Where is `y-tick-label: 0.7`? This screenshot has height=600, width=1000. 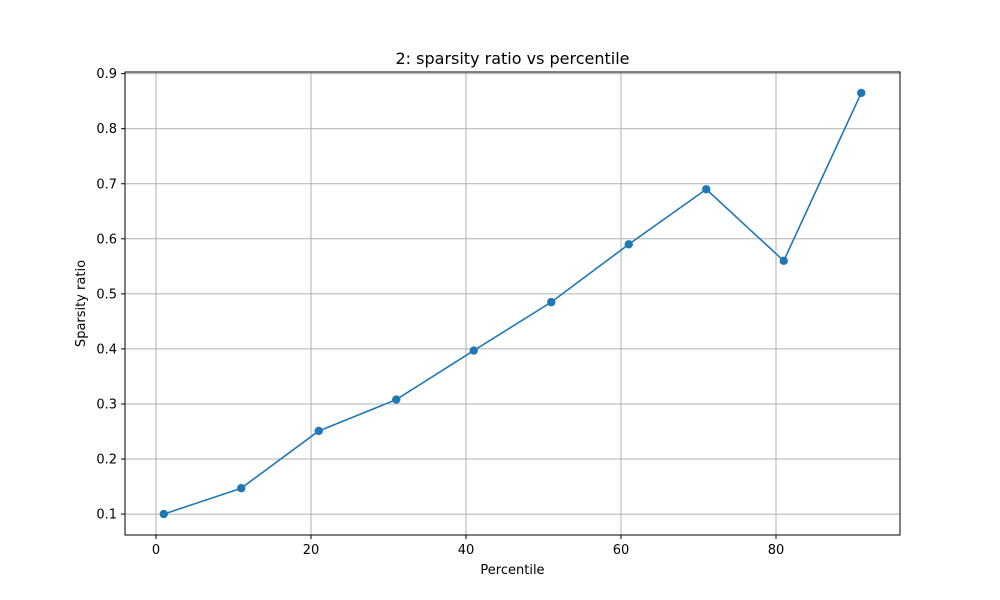 y-tick-label: 0.7 is located at coordinates (106, 184).